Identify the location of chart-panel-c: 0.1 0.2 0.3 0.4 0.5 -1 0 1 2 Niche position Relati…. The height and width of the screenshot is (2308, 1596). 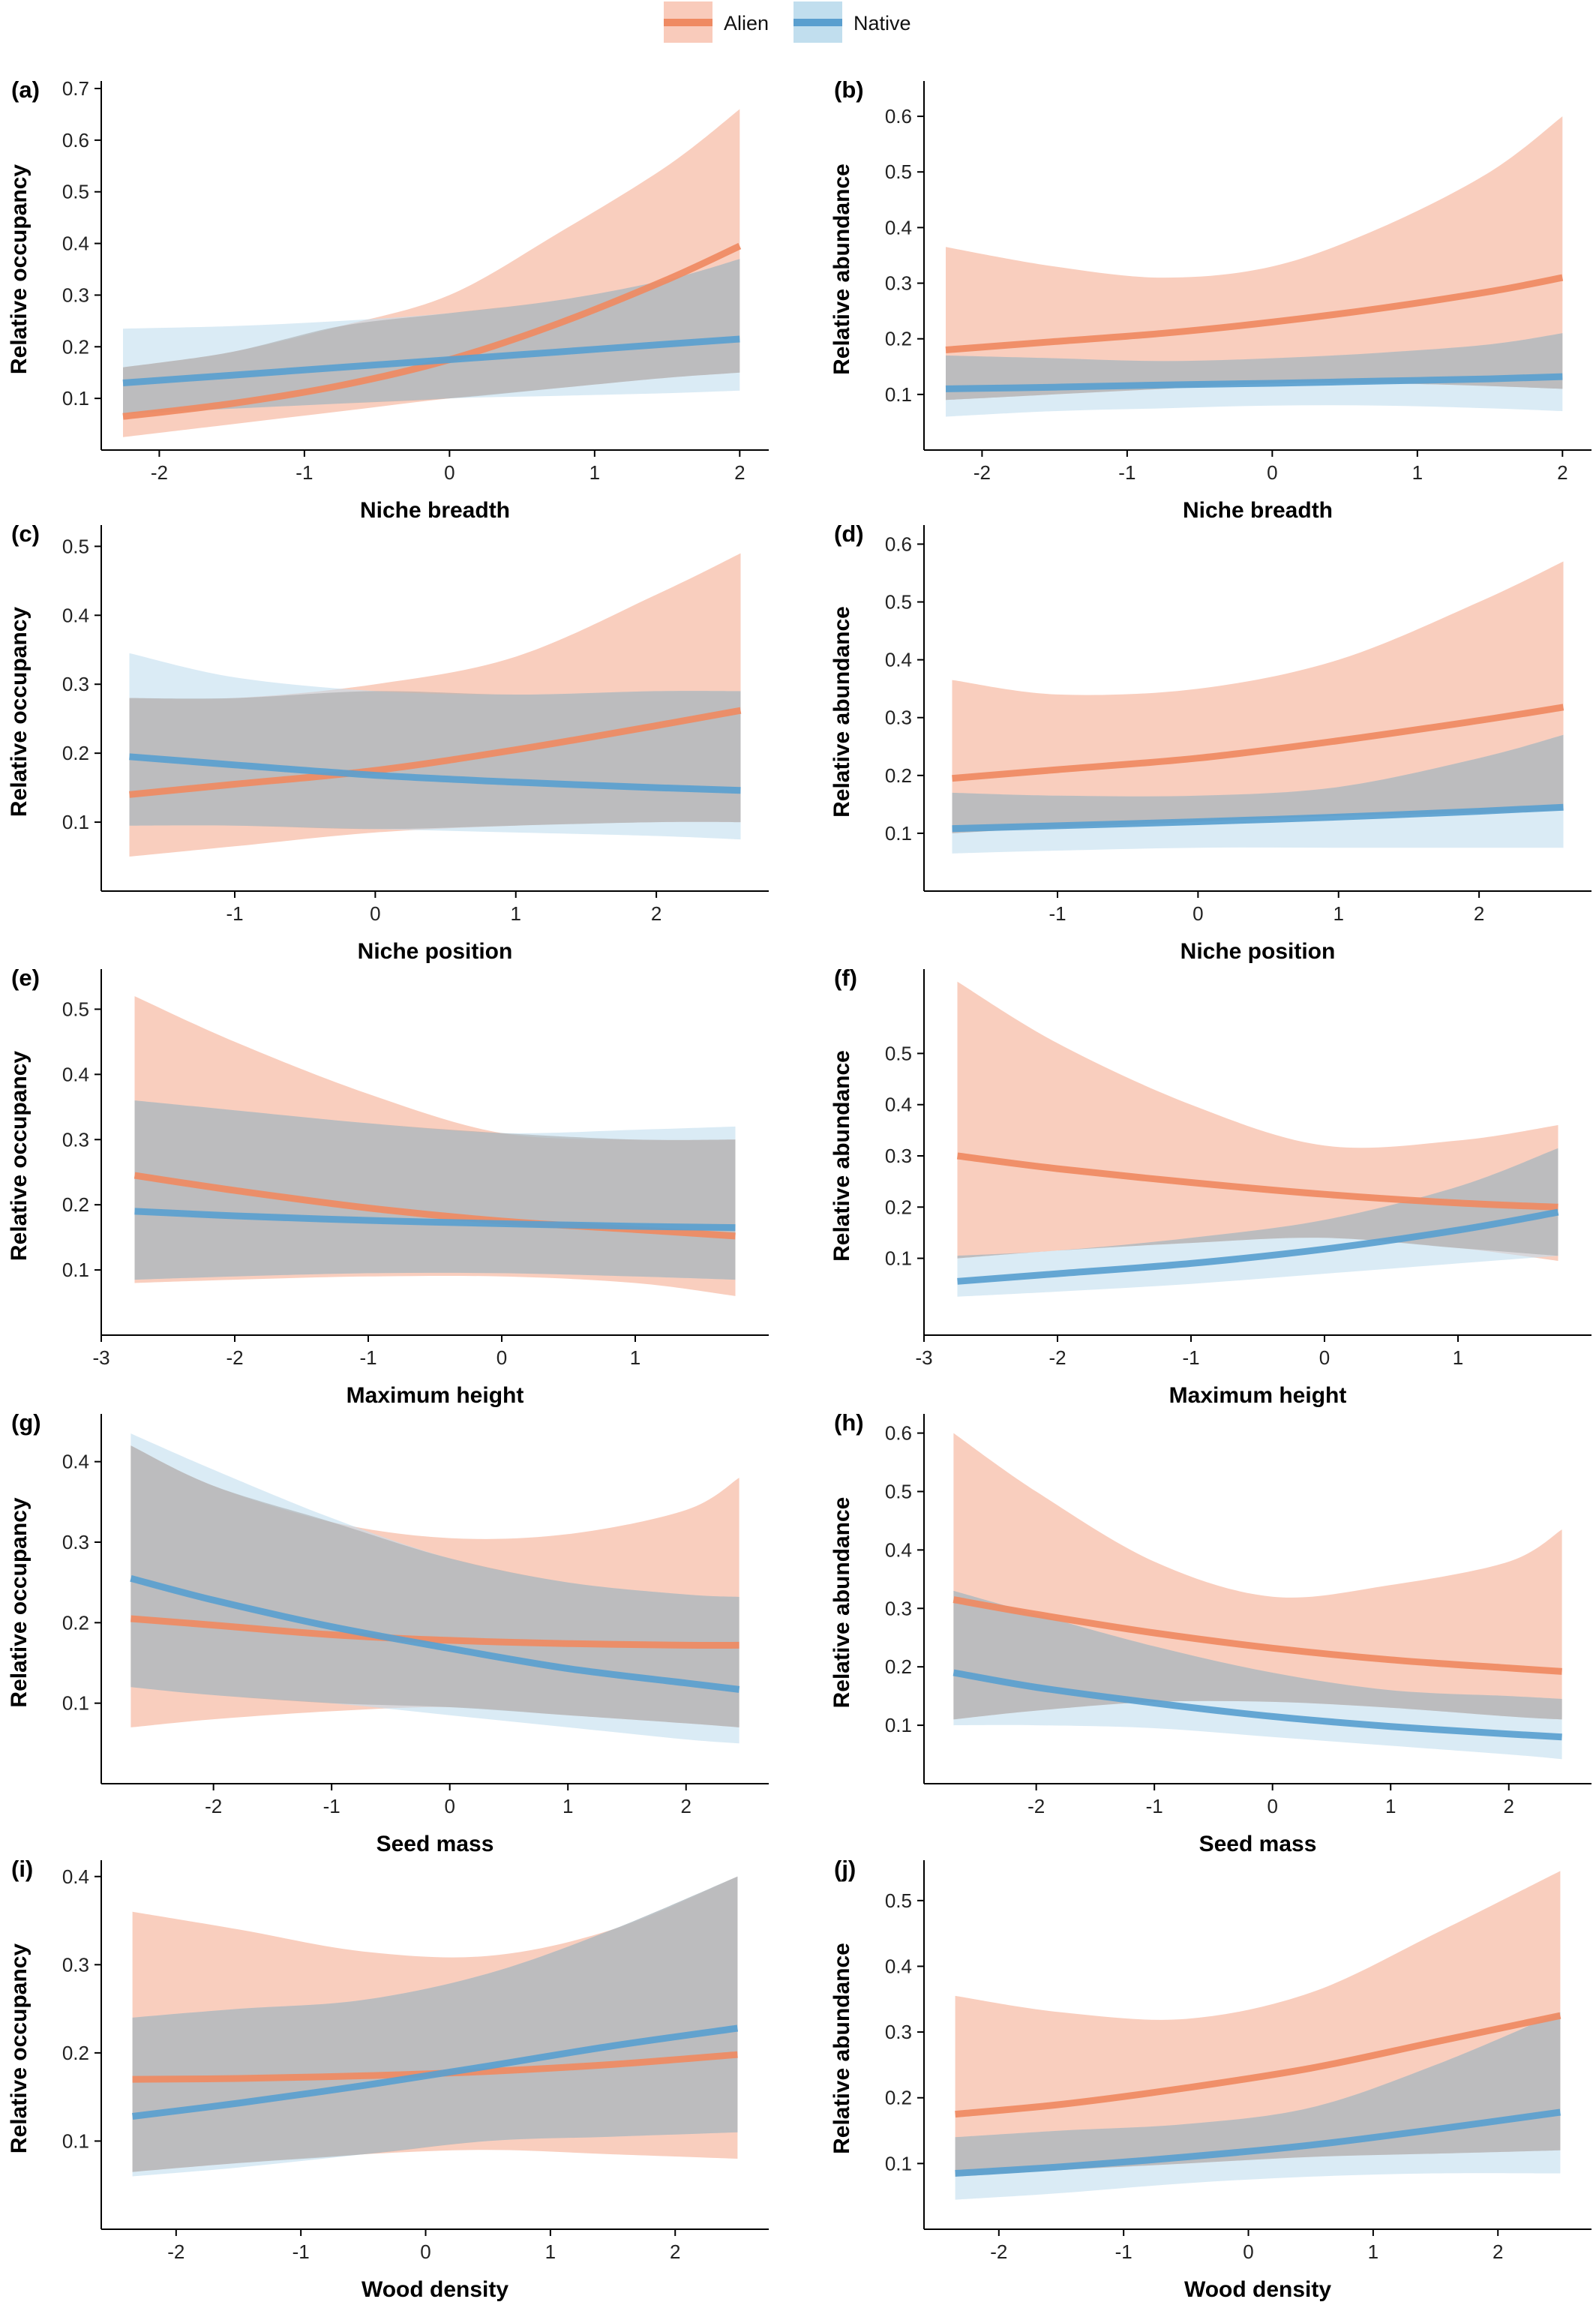
(388, 742).